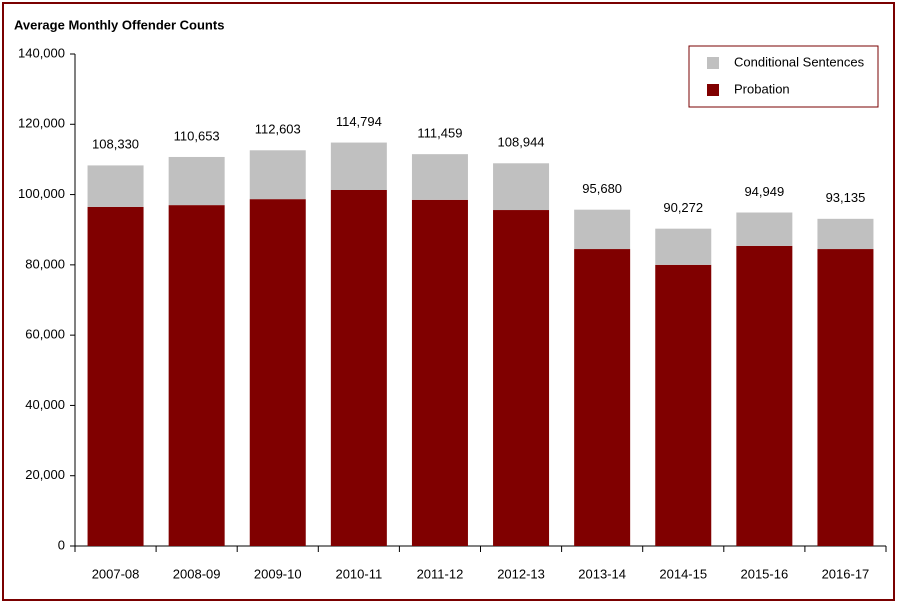  I want to click on legend-label: Probation, so click(762, 88).